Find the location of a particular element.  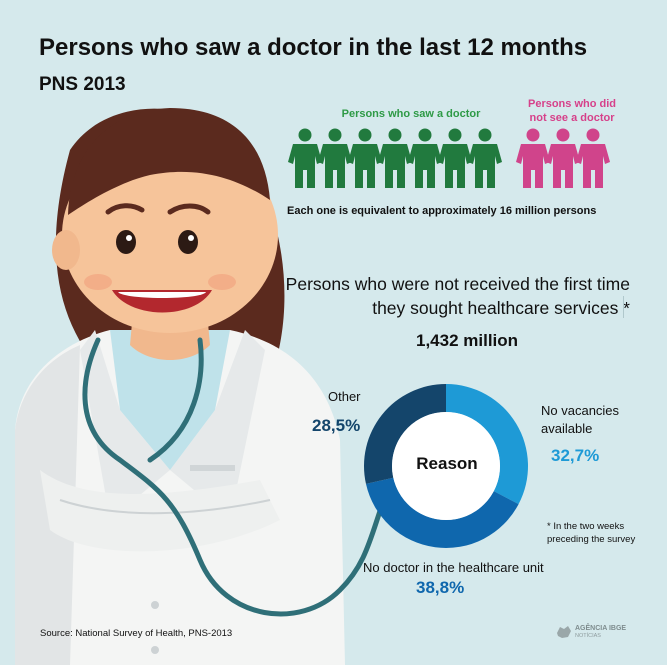

slice-no-vacancies is located at coordinates (487, 444).